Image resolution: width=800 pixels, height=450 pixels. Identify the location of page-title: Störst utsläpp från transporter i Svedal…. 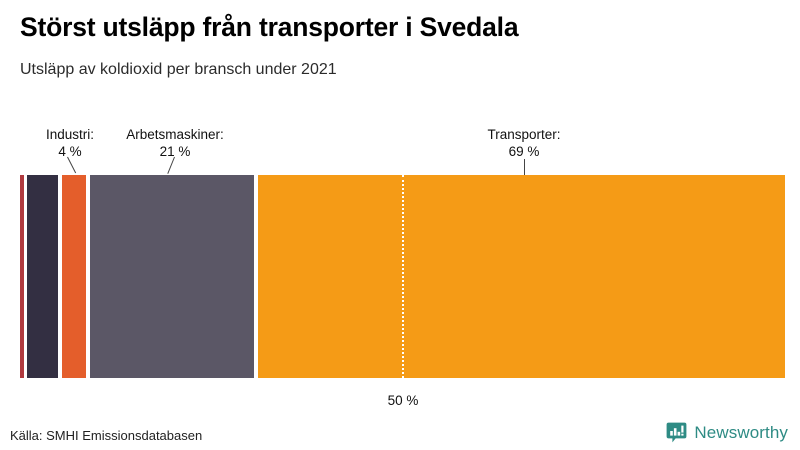
(269, 27).